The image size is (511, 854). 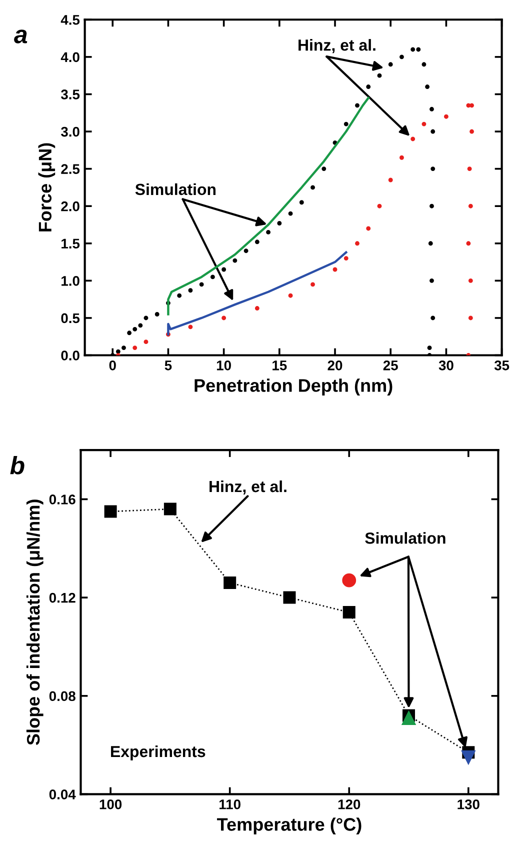 I want to click on x-axis-title: Penetration Depth (nm), so click(x=293, y=387).